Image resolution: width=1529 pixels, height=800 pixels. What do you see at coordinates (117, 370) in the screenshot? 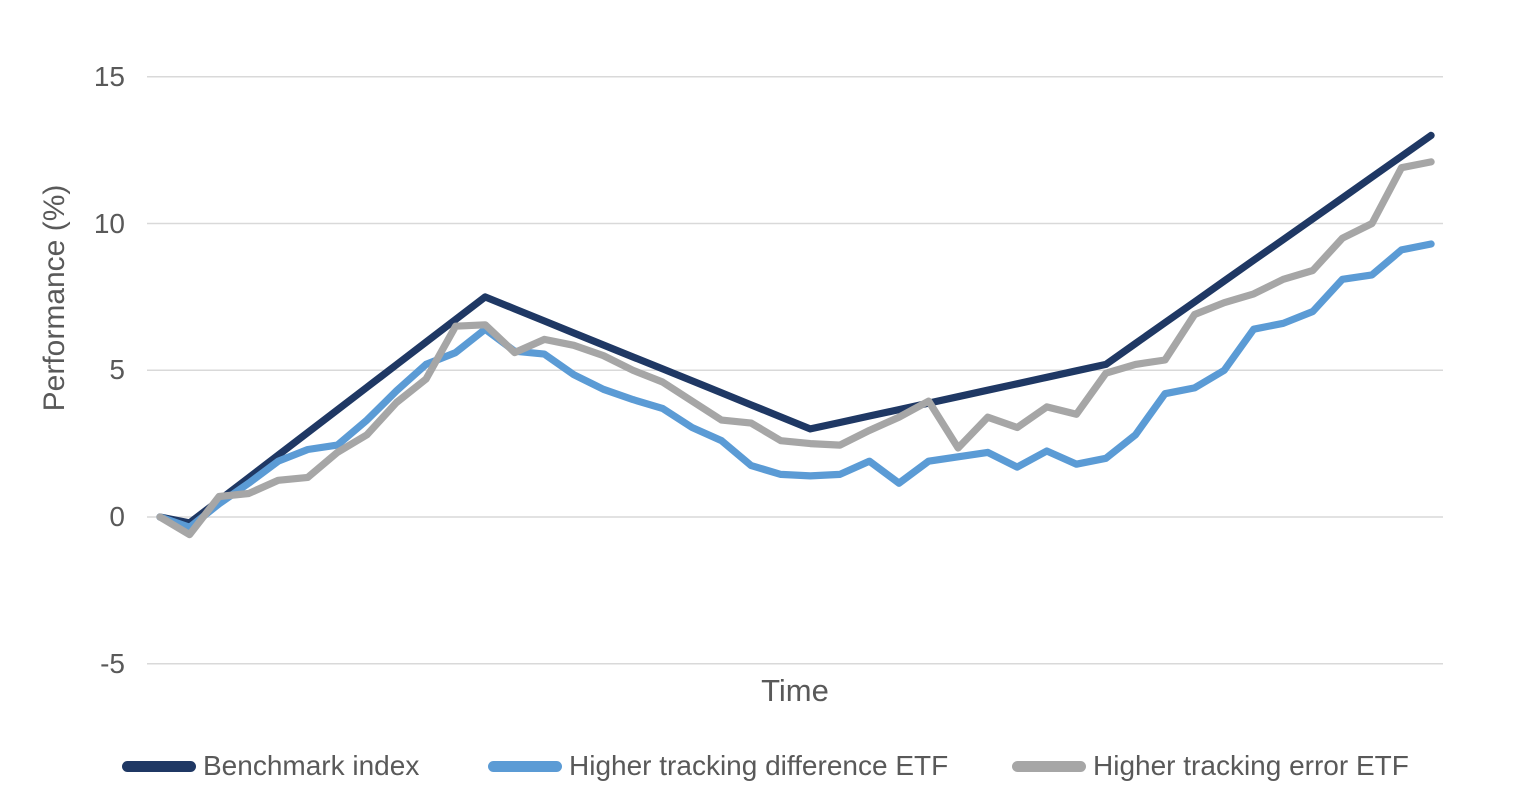
I see `y-axis-tick-label: 5` at bounding box center [117, 370].